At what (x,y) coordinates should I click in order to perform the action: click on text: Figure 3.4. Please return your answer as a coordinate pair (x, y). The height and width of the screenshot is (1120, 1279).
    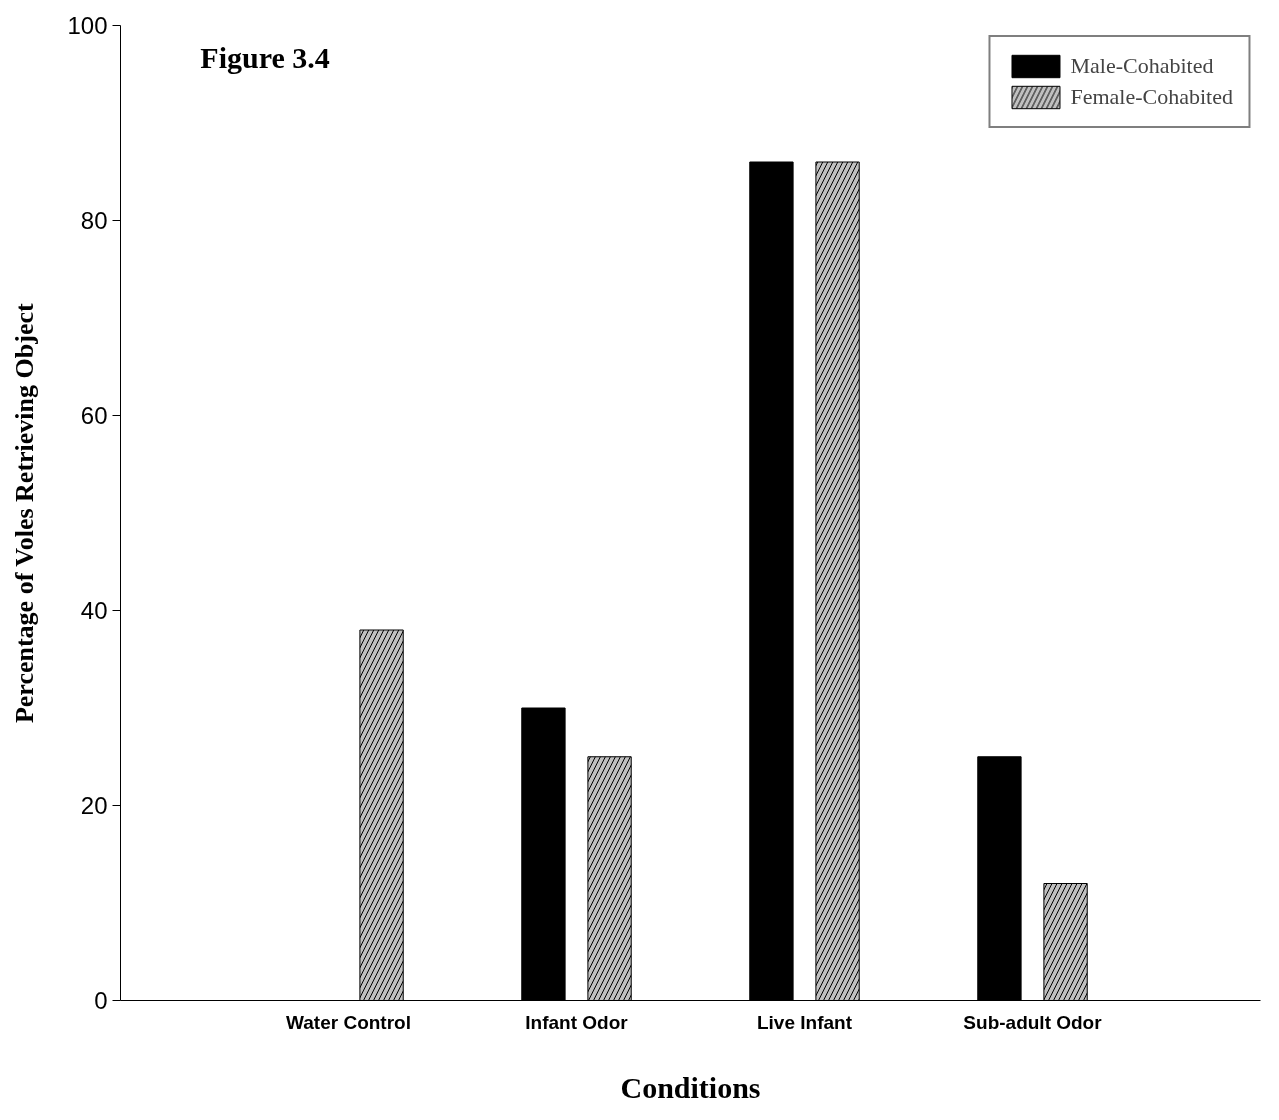
    Looking at the image, I should click on (265, 58).